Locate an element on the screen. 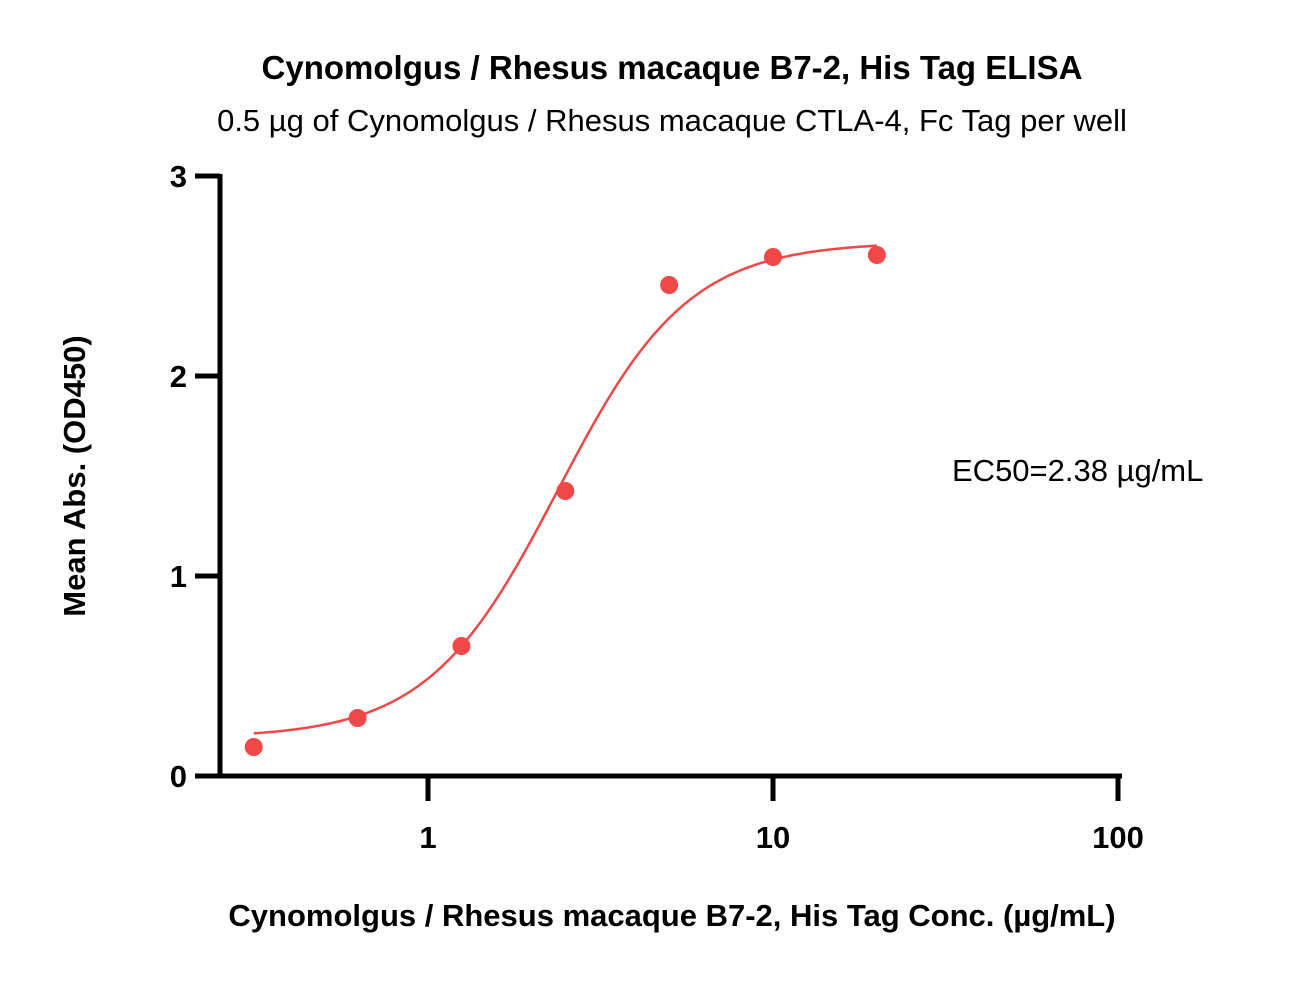 This screenshot has height=981, width=1295. y-axis-label: Mean Abs. (OD450) is located at coordinates (74, 475).